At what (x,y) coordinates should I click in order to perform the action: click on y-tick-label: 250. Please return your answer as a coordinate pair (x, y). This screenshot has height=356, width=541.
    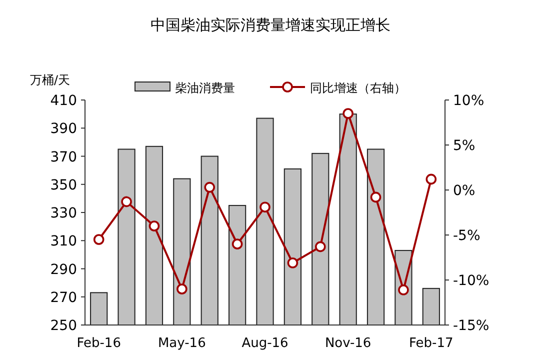
    Looking at the image, I should click on (63, 326).